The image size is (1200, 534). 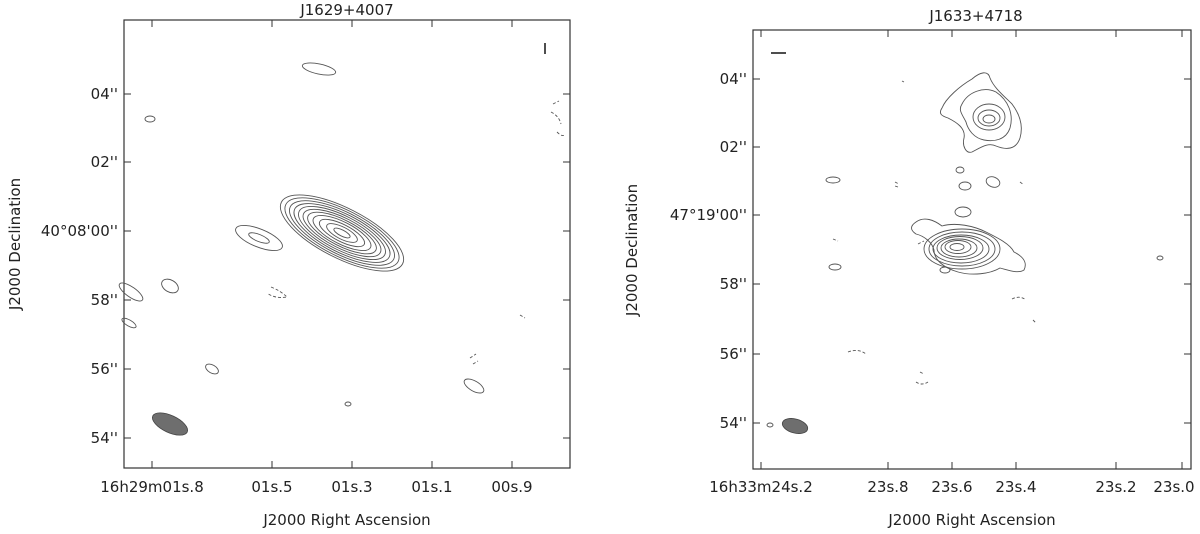 What do you see at coordinates (152, 487) in the screenshot?
I see `x-tick-label: 16h29m01s.8` at bounding box center [152, 487].